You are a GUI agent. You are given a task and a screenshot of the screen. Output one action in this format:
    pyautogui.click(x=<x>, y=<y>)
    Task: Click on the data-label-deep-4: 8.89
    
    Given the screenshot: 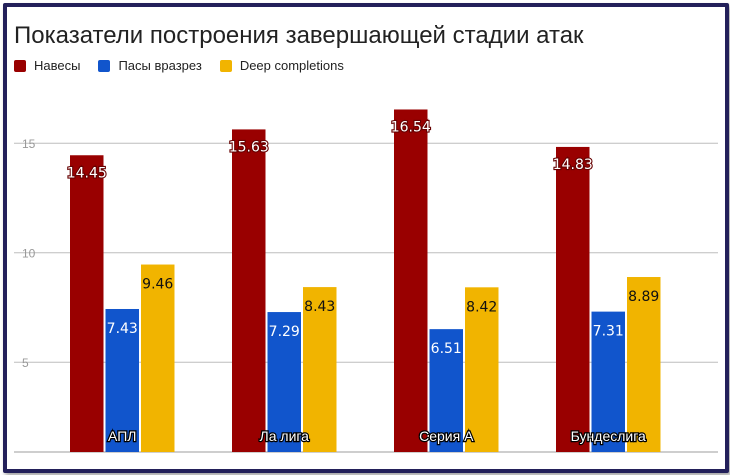 What is the action you would take?
    pyautogui.click(x=643, y=297)
    